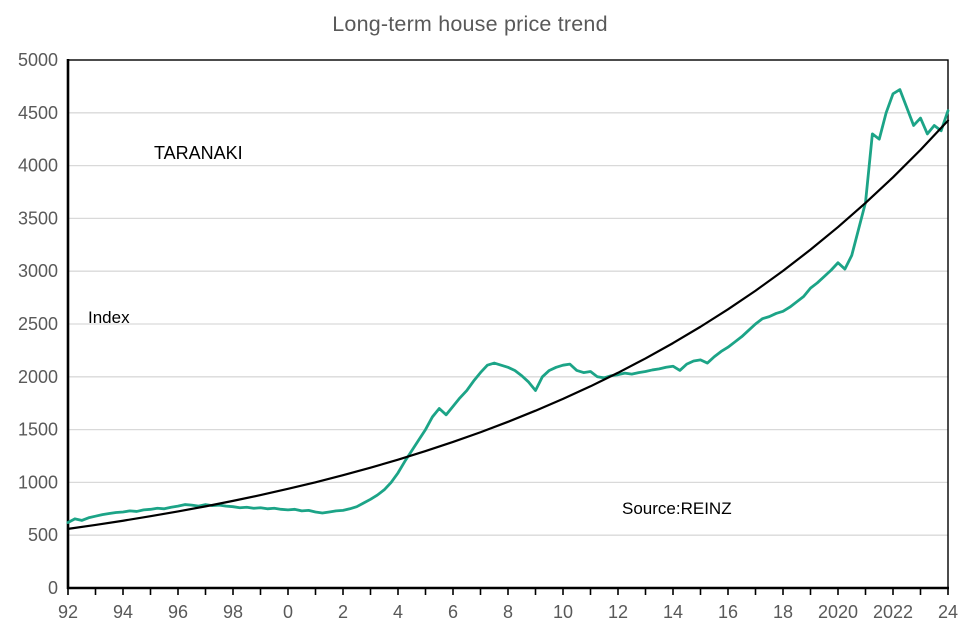 This screenshot has height=637, width=976. I want to click on x-tick-label: 0, so click(288, 612).